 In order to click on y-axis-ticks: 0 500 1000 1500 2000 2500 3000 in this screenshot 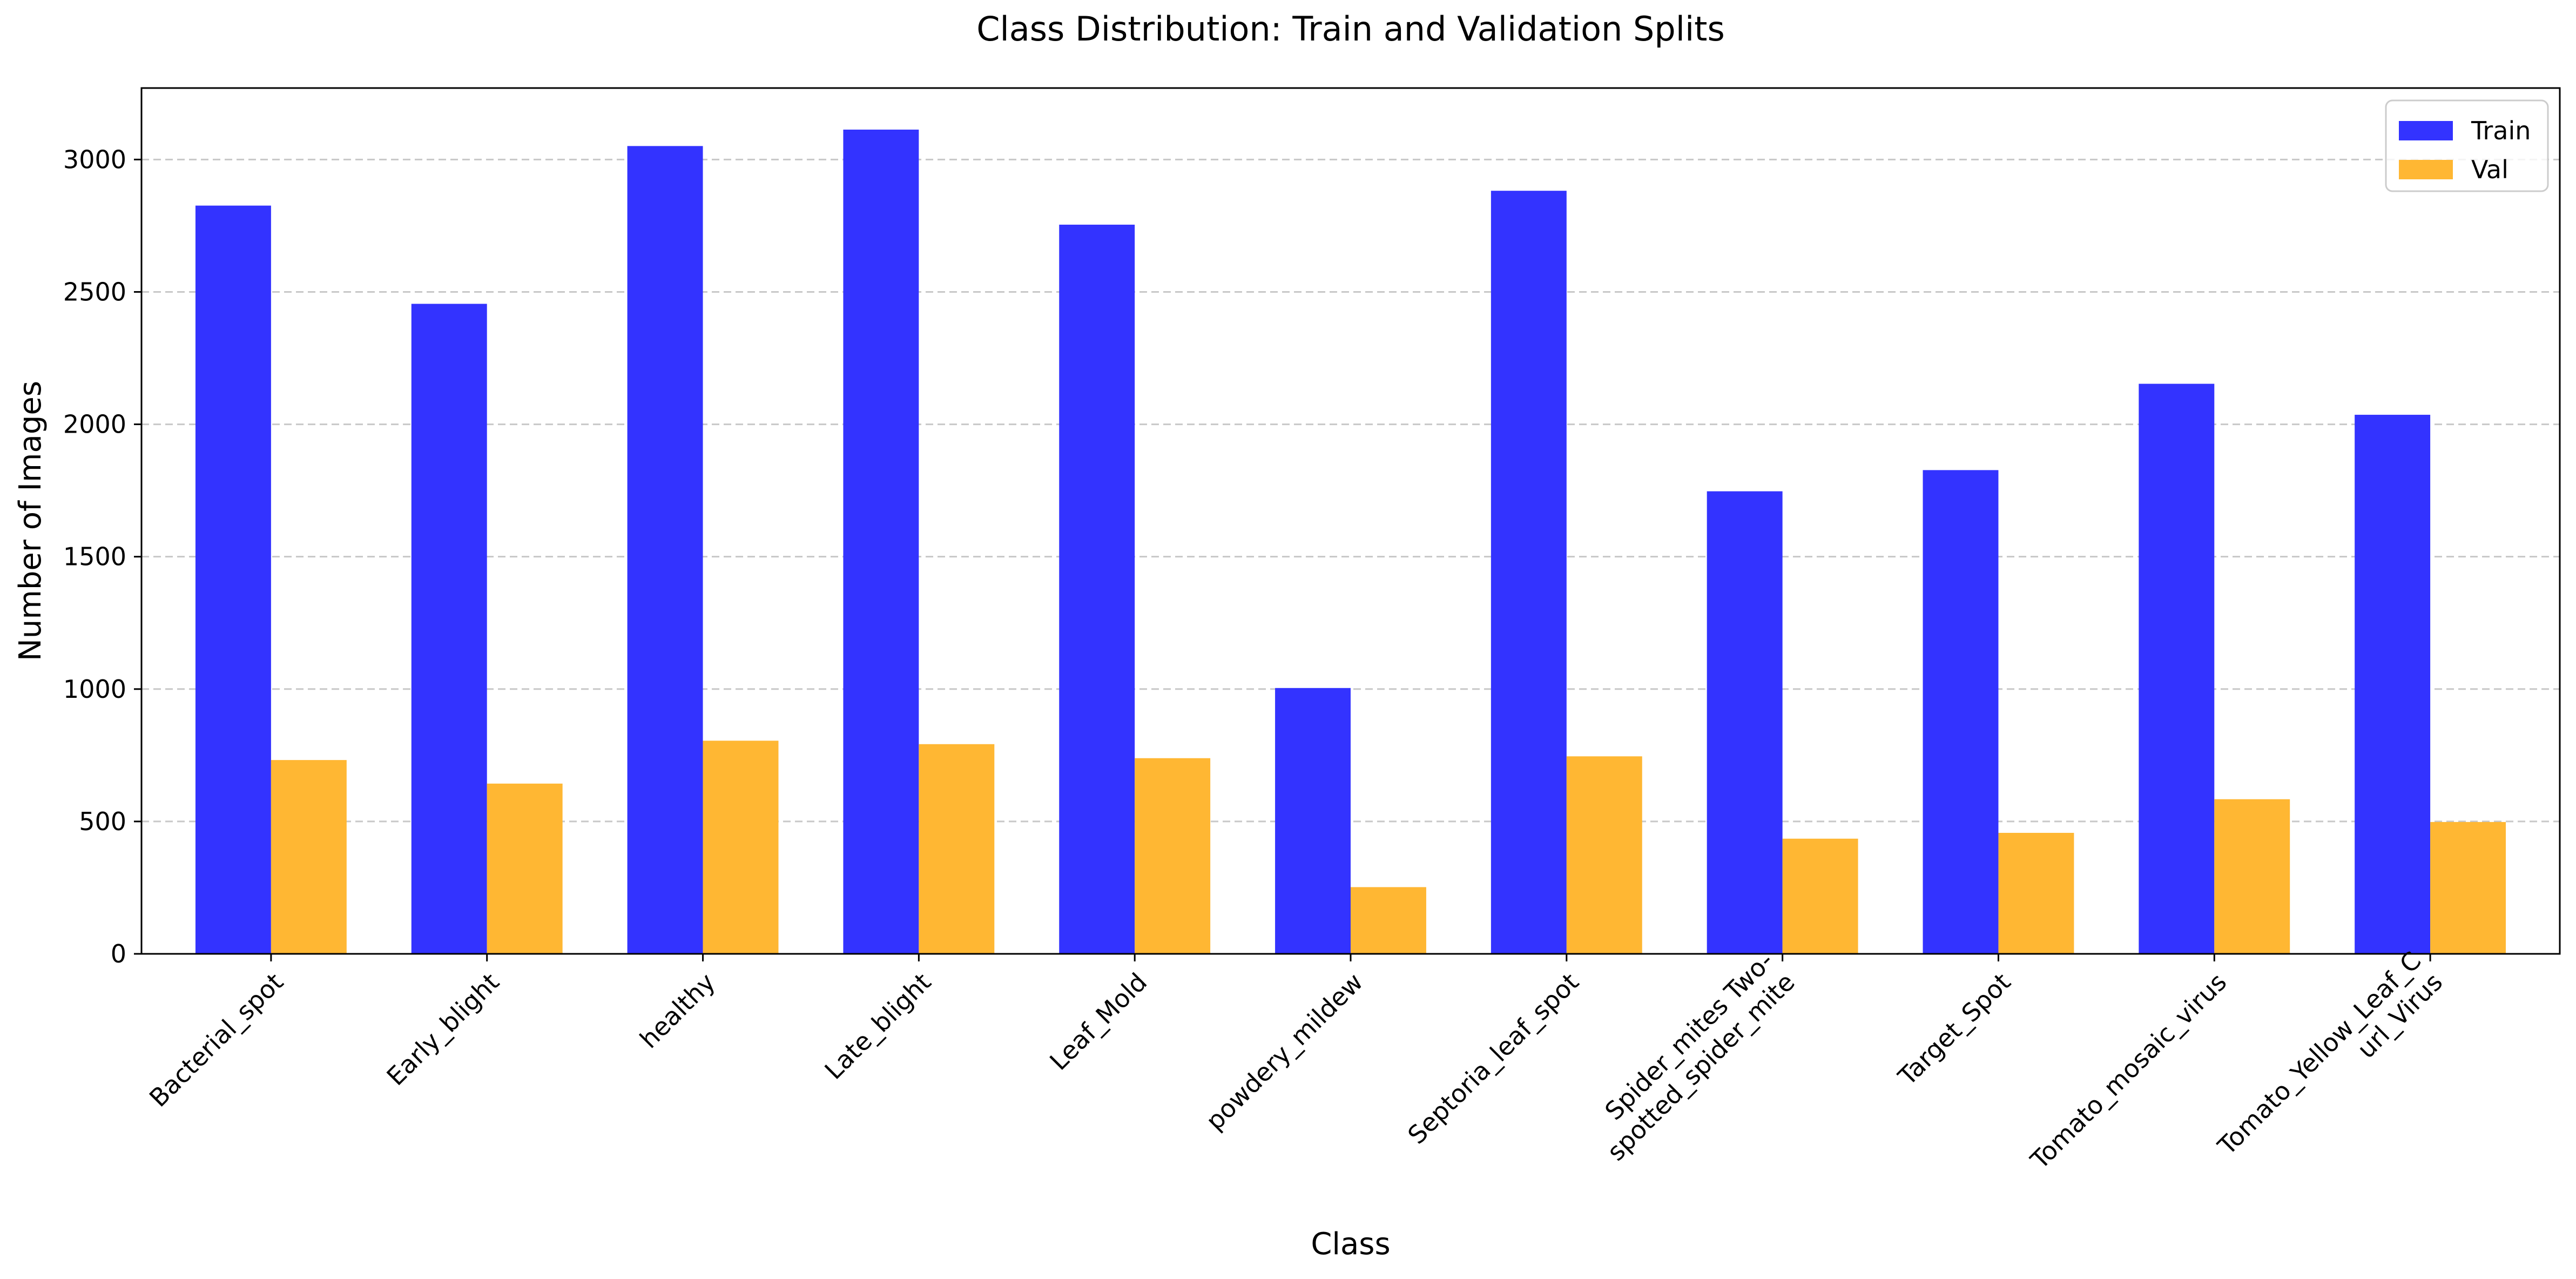, I will do `click(102, 556)`.